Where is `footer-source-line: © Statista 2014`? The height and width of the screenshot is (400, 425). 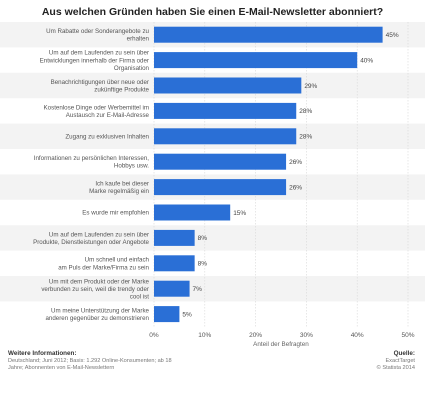
footer-source-line: © Statista 2014 is located at coordinates (395, 368).